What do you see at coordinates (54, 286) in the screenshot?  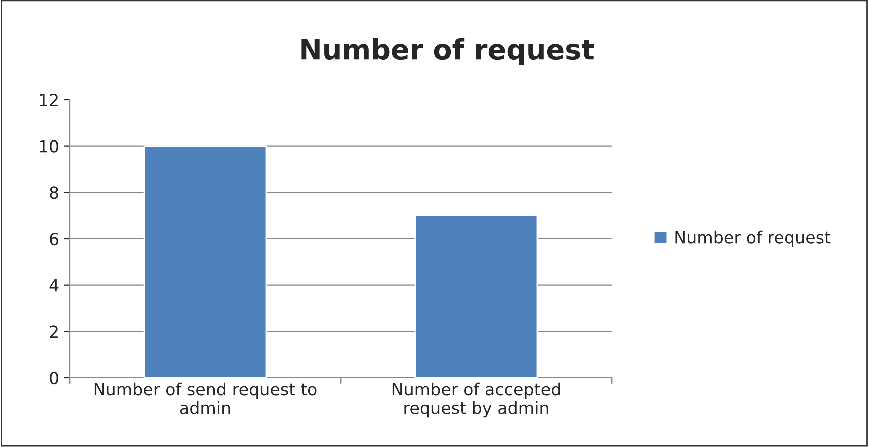 I see `y-tick-label: 4` at bounding box center [54, 286].